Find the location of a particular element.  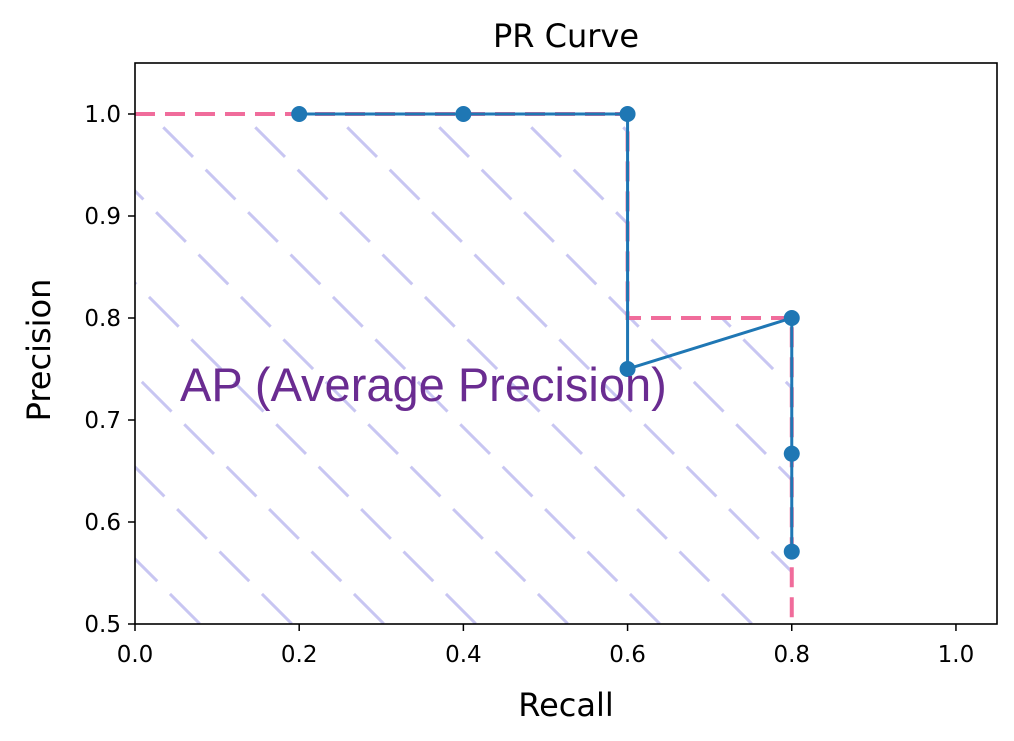

y-tick-label: 0.9 is located at coordinates (102, 217).